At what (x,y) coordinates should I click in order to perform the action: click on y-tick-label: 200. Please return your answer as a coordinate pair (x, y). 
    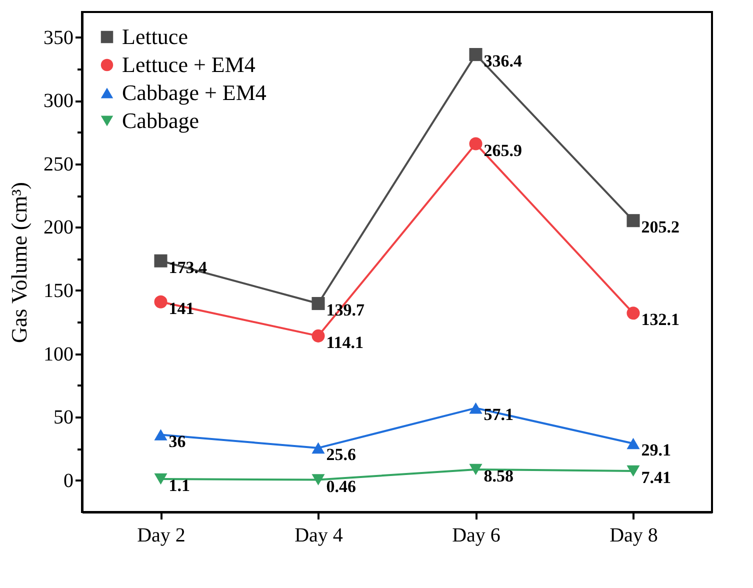
    Looking at the image, I should click on (59, 227).